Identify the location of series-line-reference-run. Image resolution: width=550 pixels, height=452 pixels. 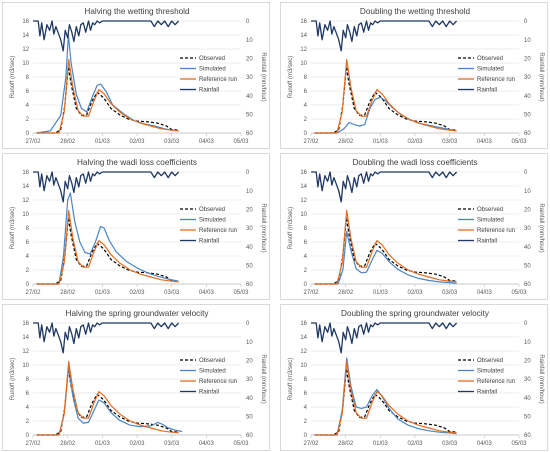
(107, 96).